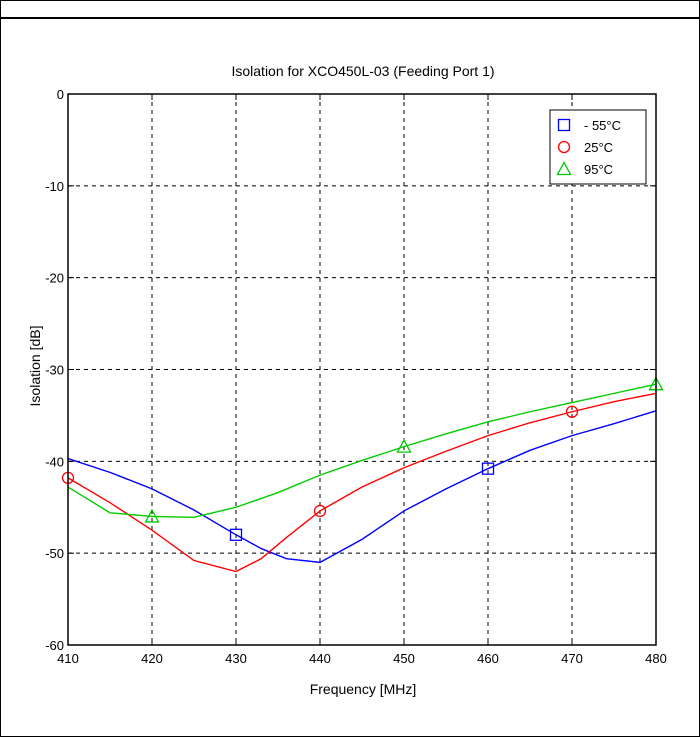  What do you see at coordinates (54, 645) in the screenshot?
I see `y-tick-label: -60` at bounding box center [54, 645].